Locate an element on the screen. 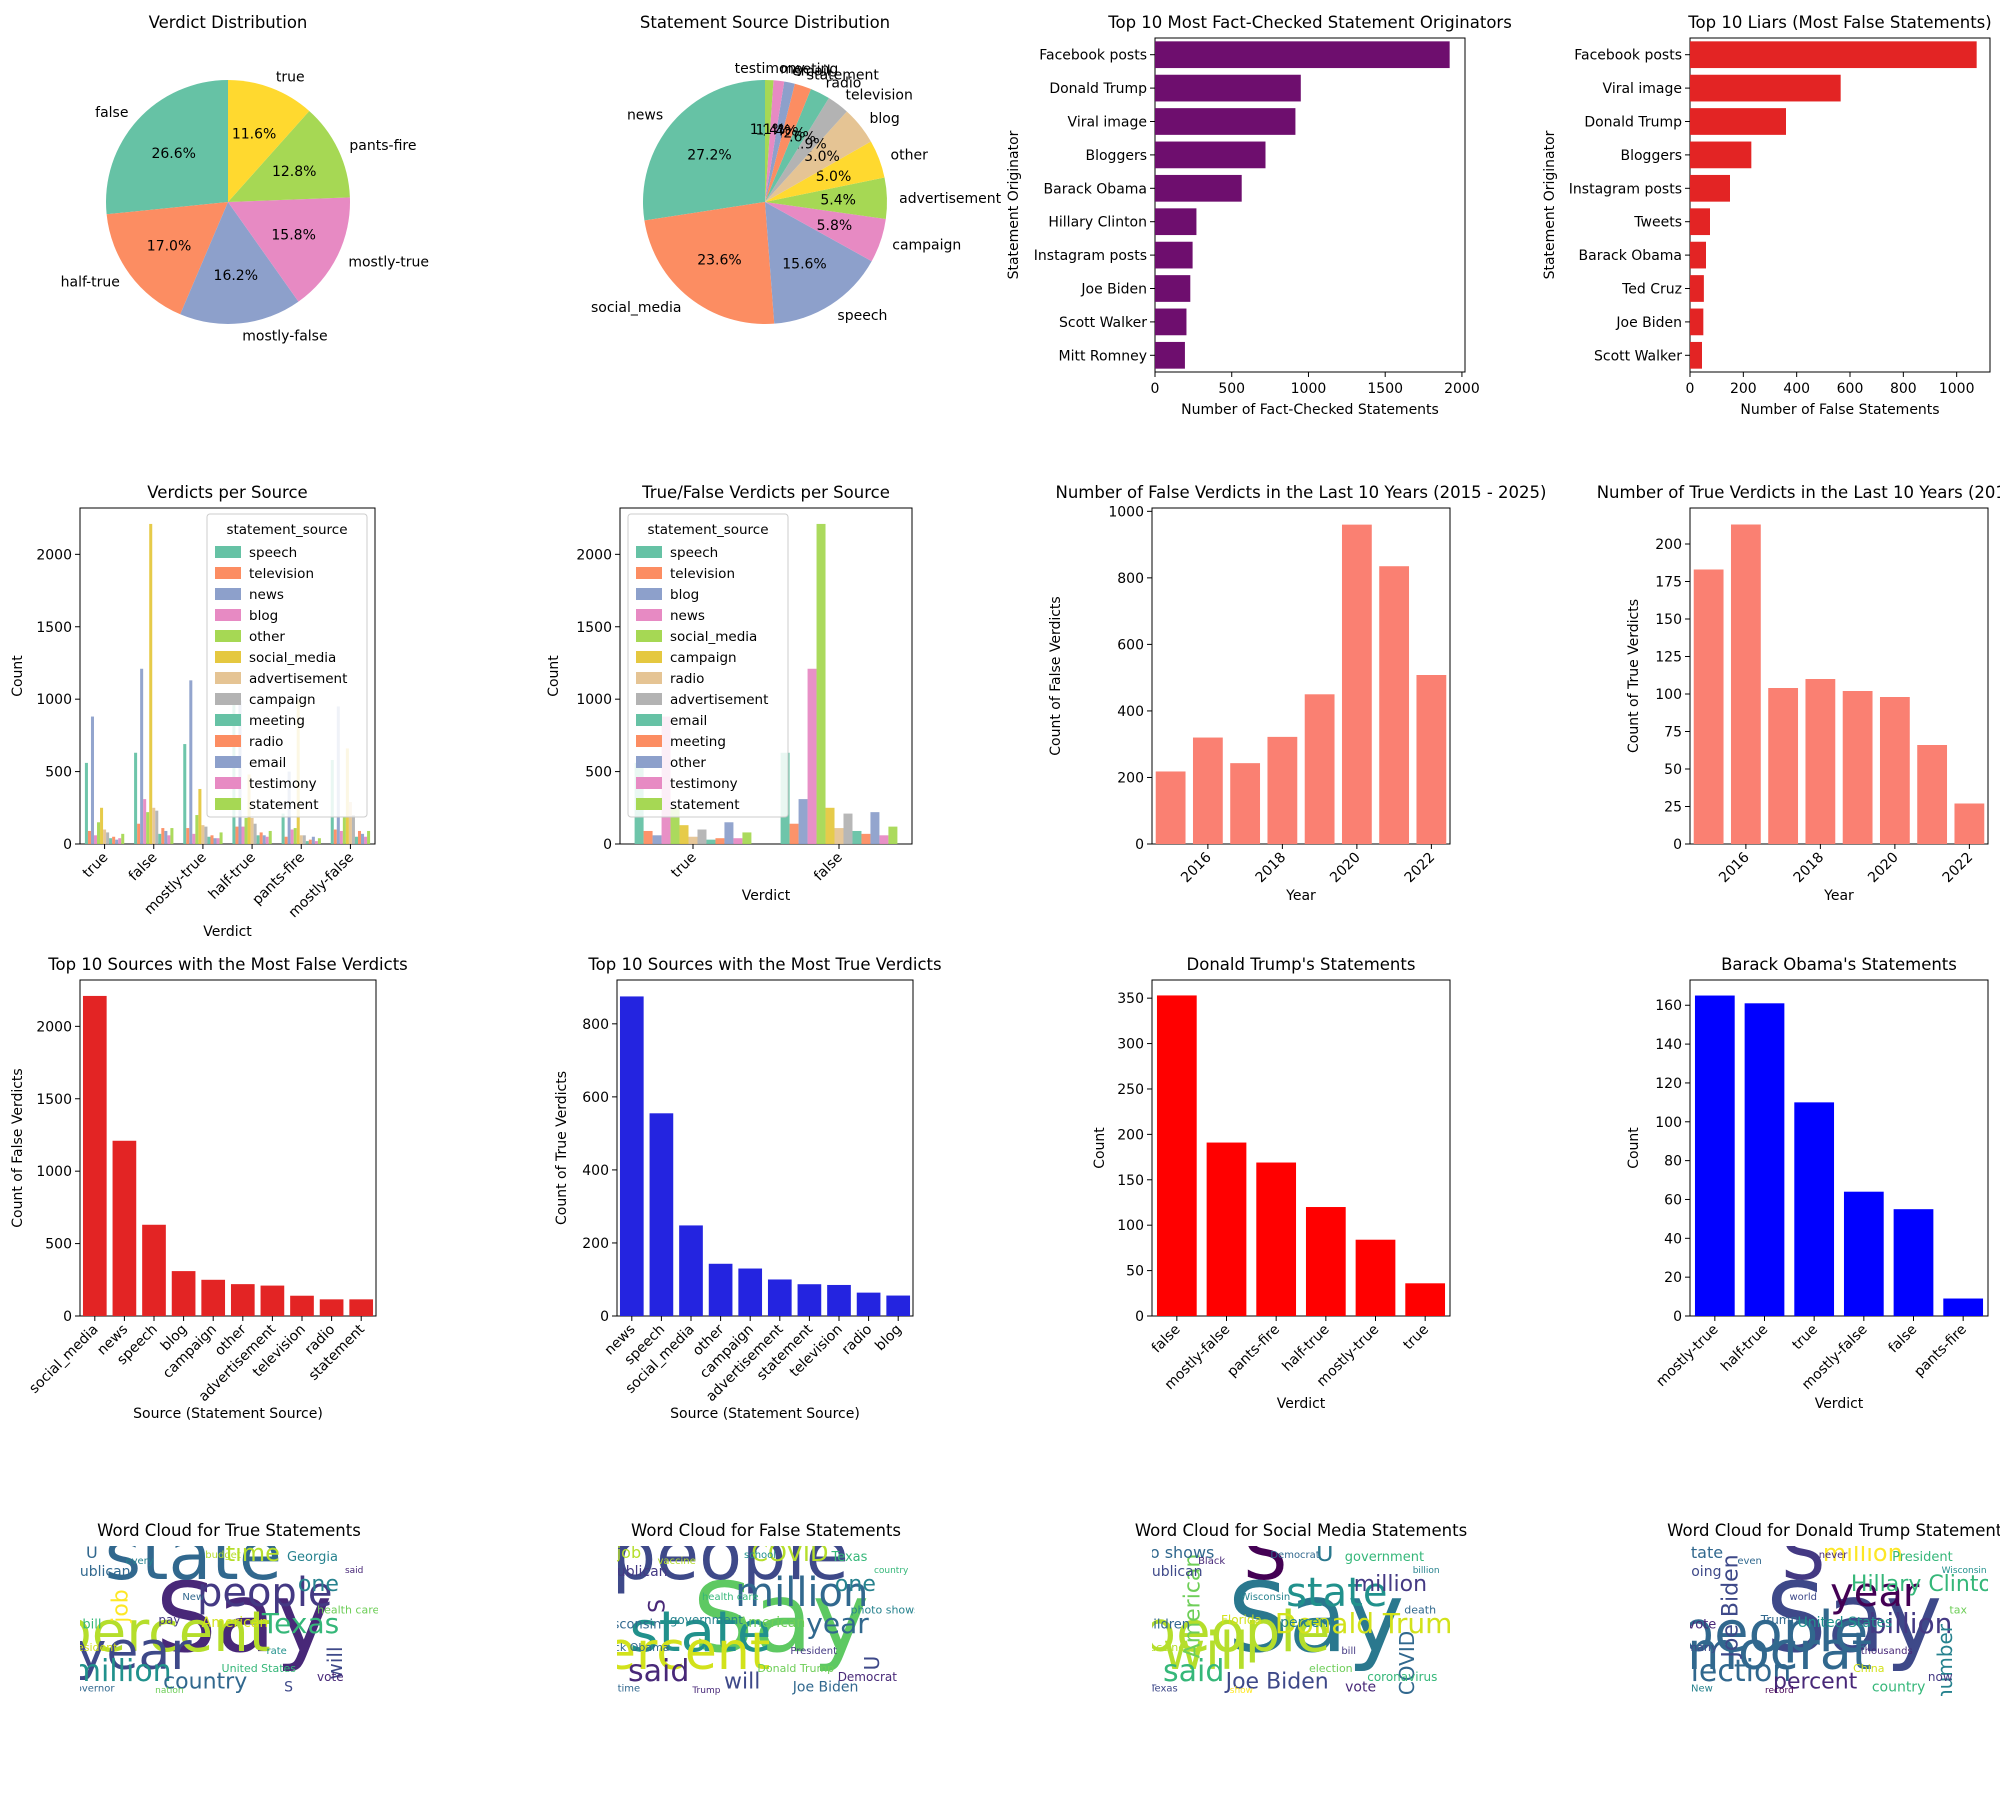  wordcloud-word: never is located at coordinates (1834, 1555).